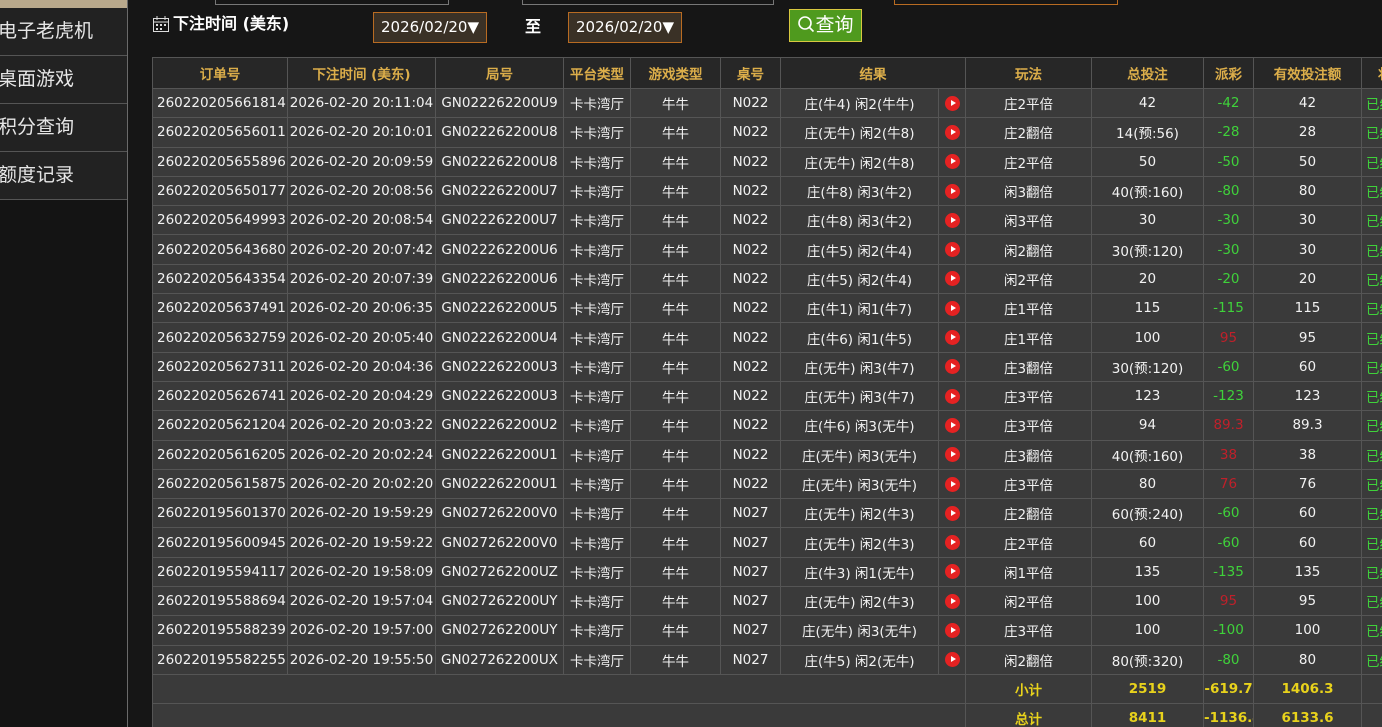 This screenshot has height=727, width=1382. What do you see at coordinates (220, 249) in the screenshot?
I see `table-cell: 260220205643680` at bounding box center [220, 249].